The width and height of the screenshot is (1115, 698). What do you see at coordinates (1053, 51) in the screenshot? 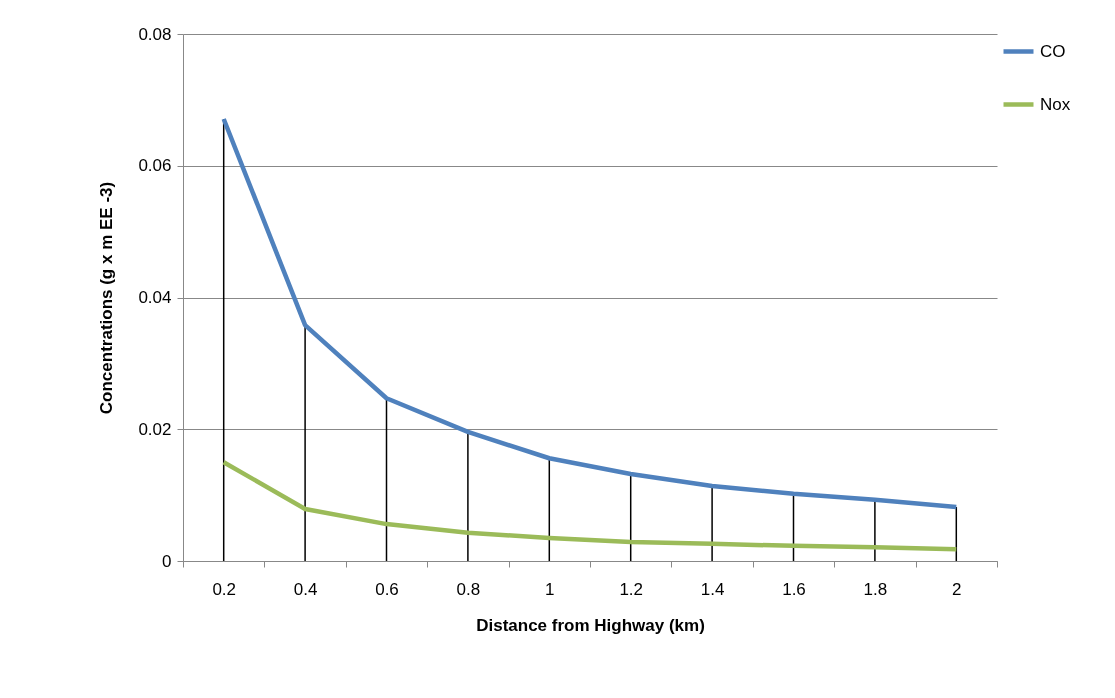
I see `legend-label: CO` at bounding box center [1053, 51].